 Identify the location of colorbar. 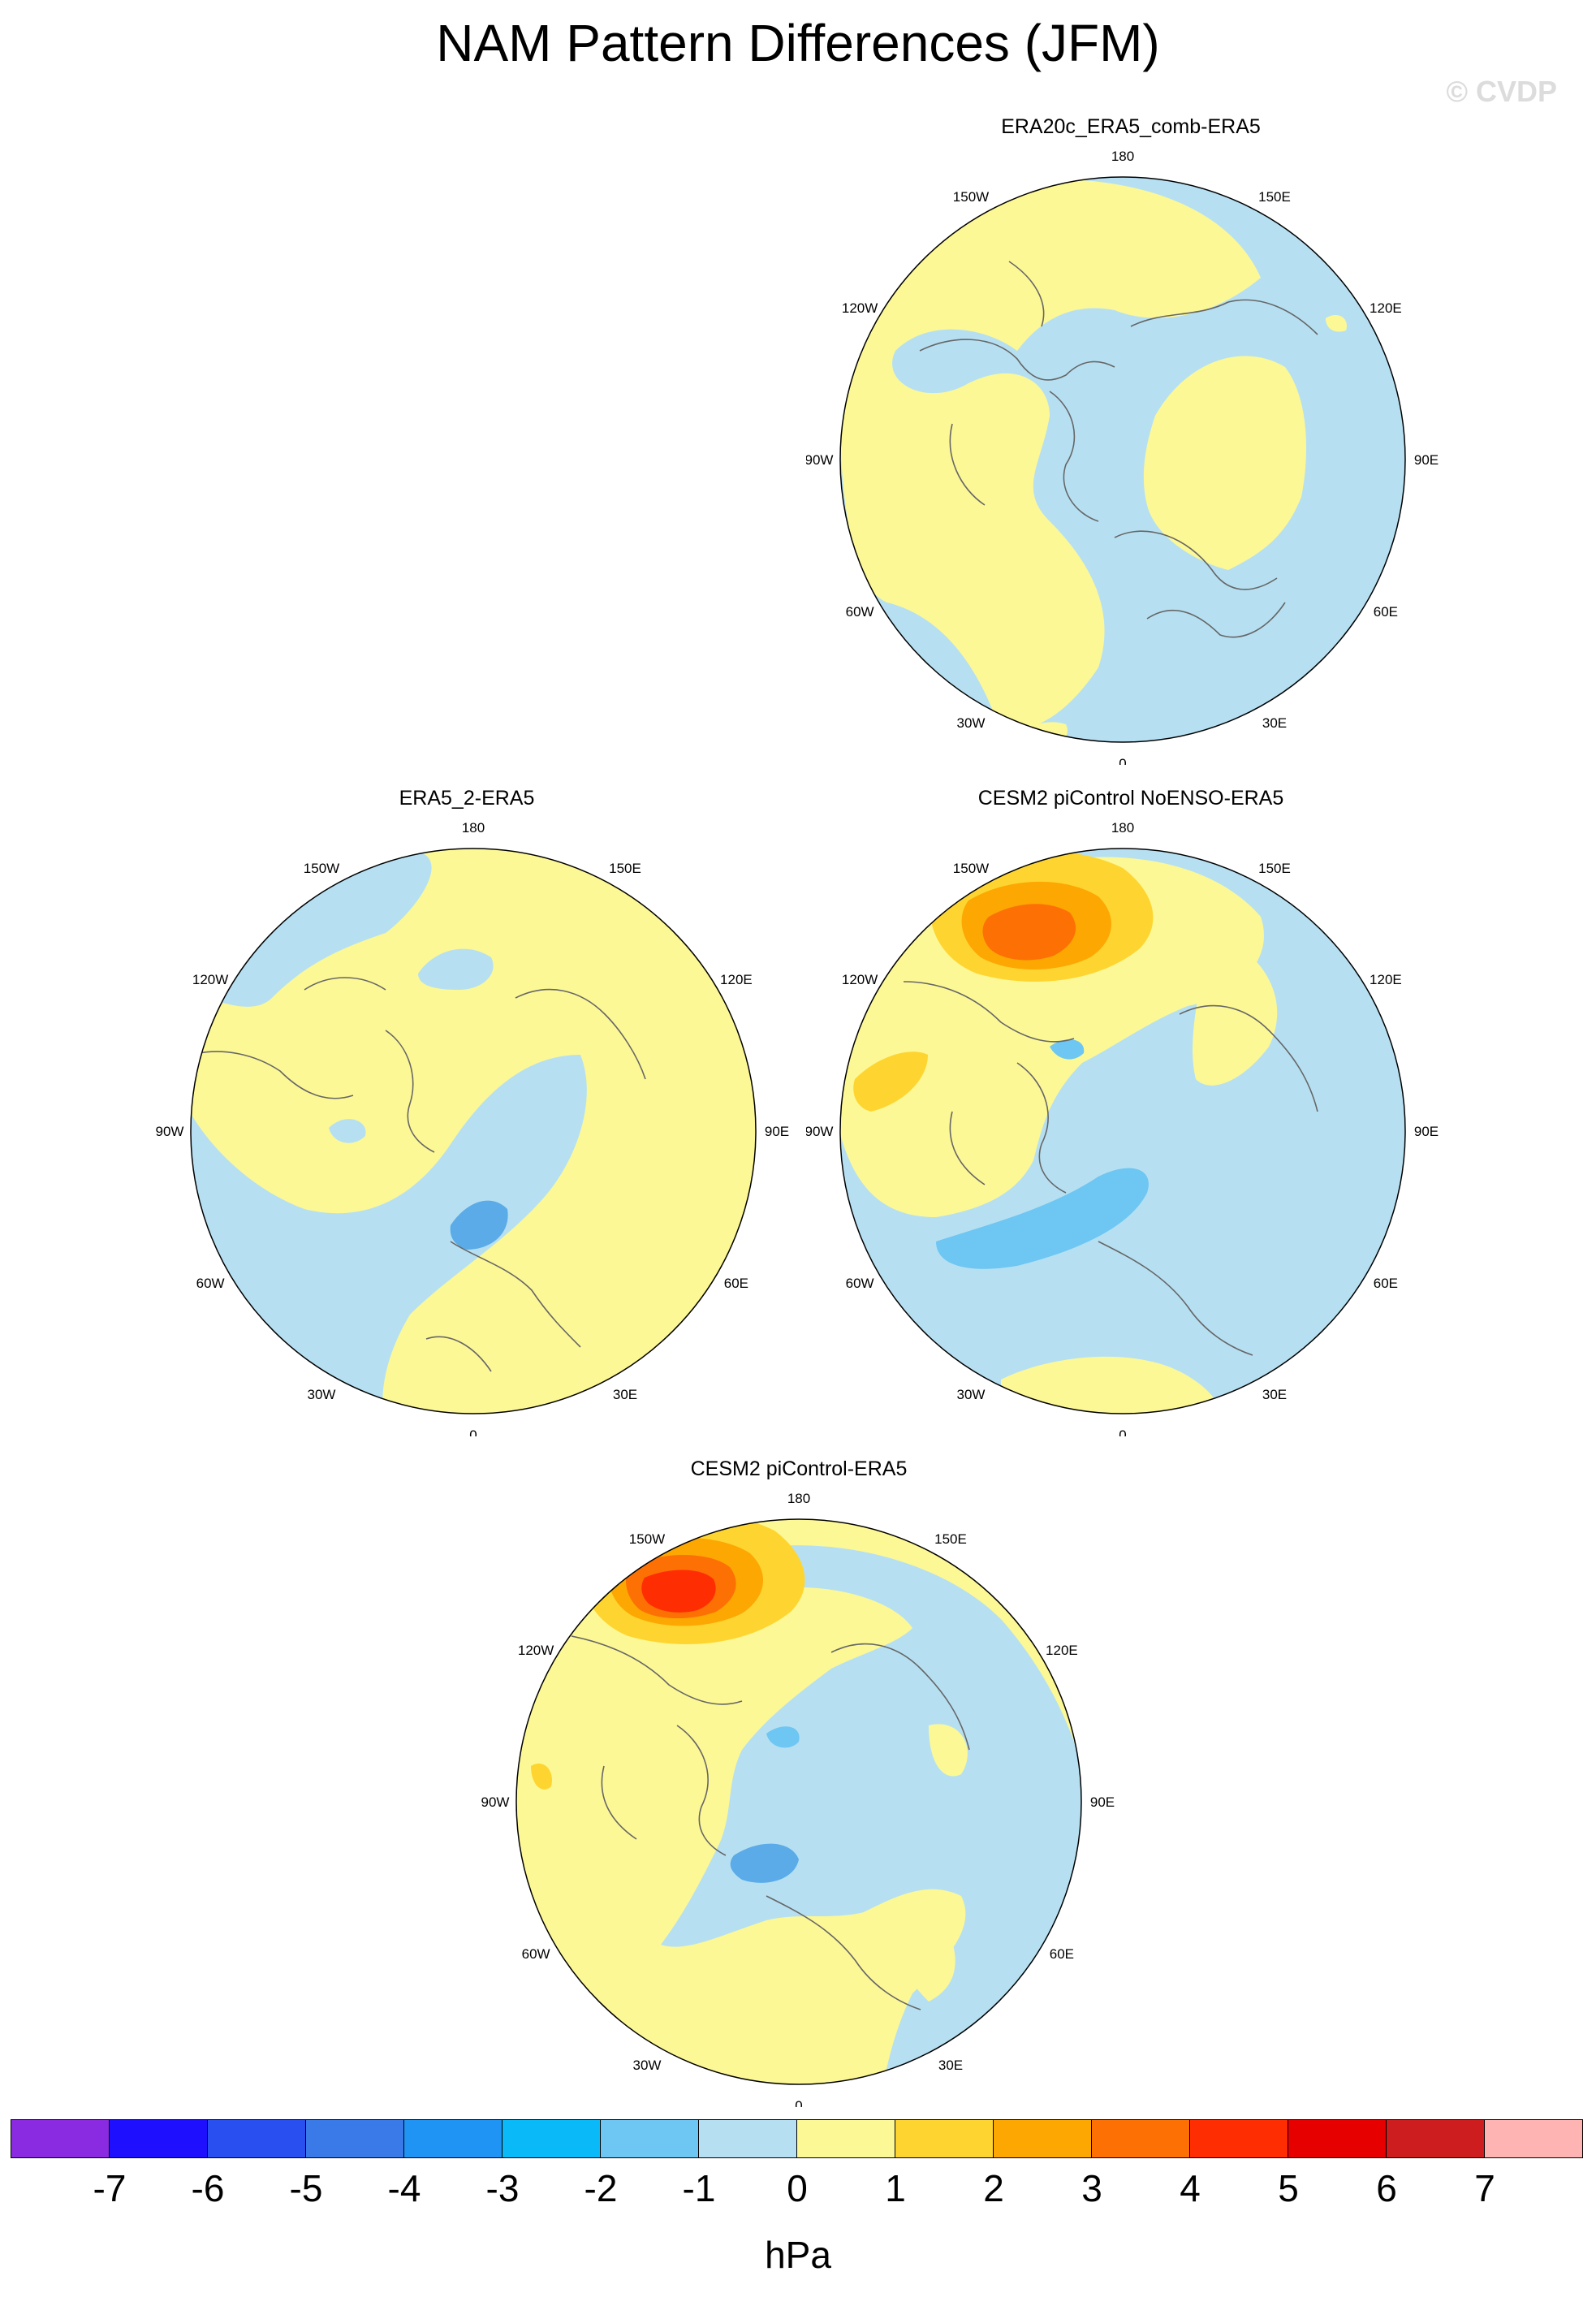
(797, 2138).